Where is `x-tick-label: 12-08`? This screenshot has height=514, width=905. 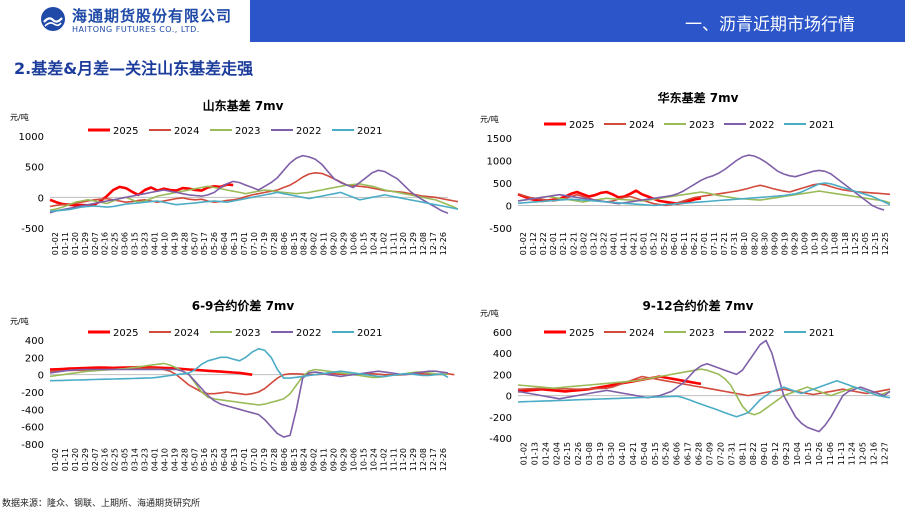
x-tick-label: 12-08 is located at coordinates (423, 459).